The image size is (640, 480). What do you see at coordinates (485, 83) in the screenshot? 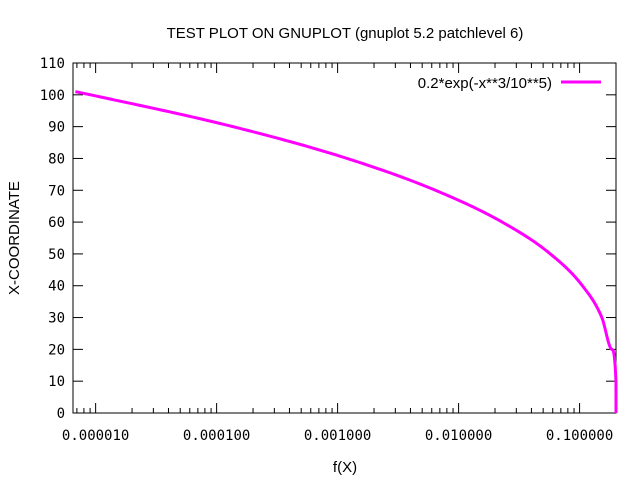
I see `legend-label: 0.2*exp(-x**3/10**5)` at bounding box center [485, 83].